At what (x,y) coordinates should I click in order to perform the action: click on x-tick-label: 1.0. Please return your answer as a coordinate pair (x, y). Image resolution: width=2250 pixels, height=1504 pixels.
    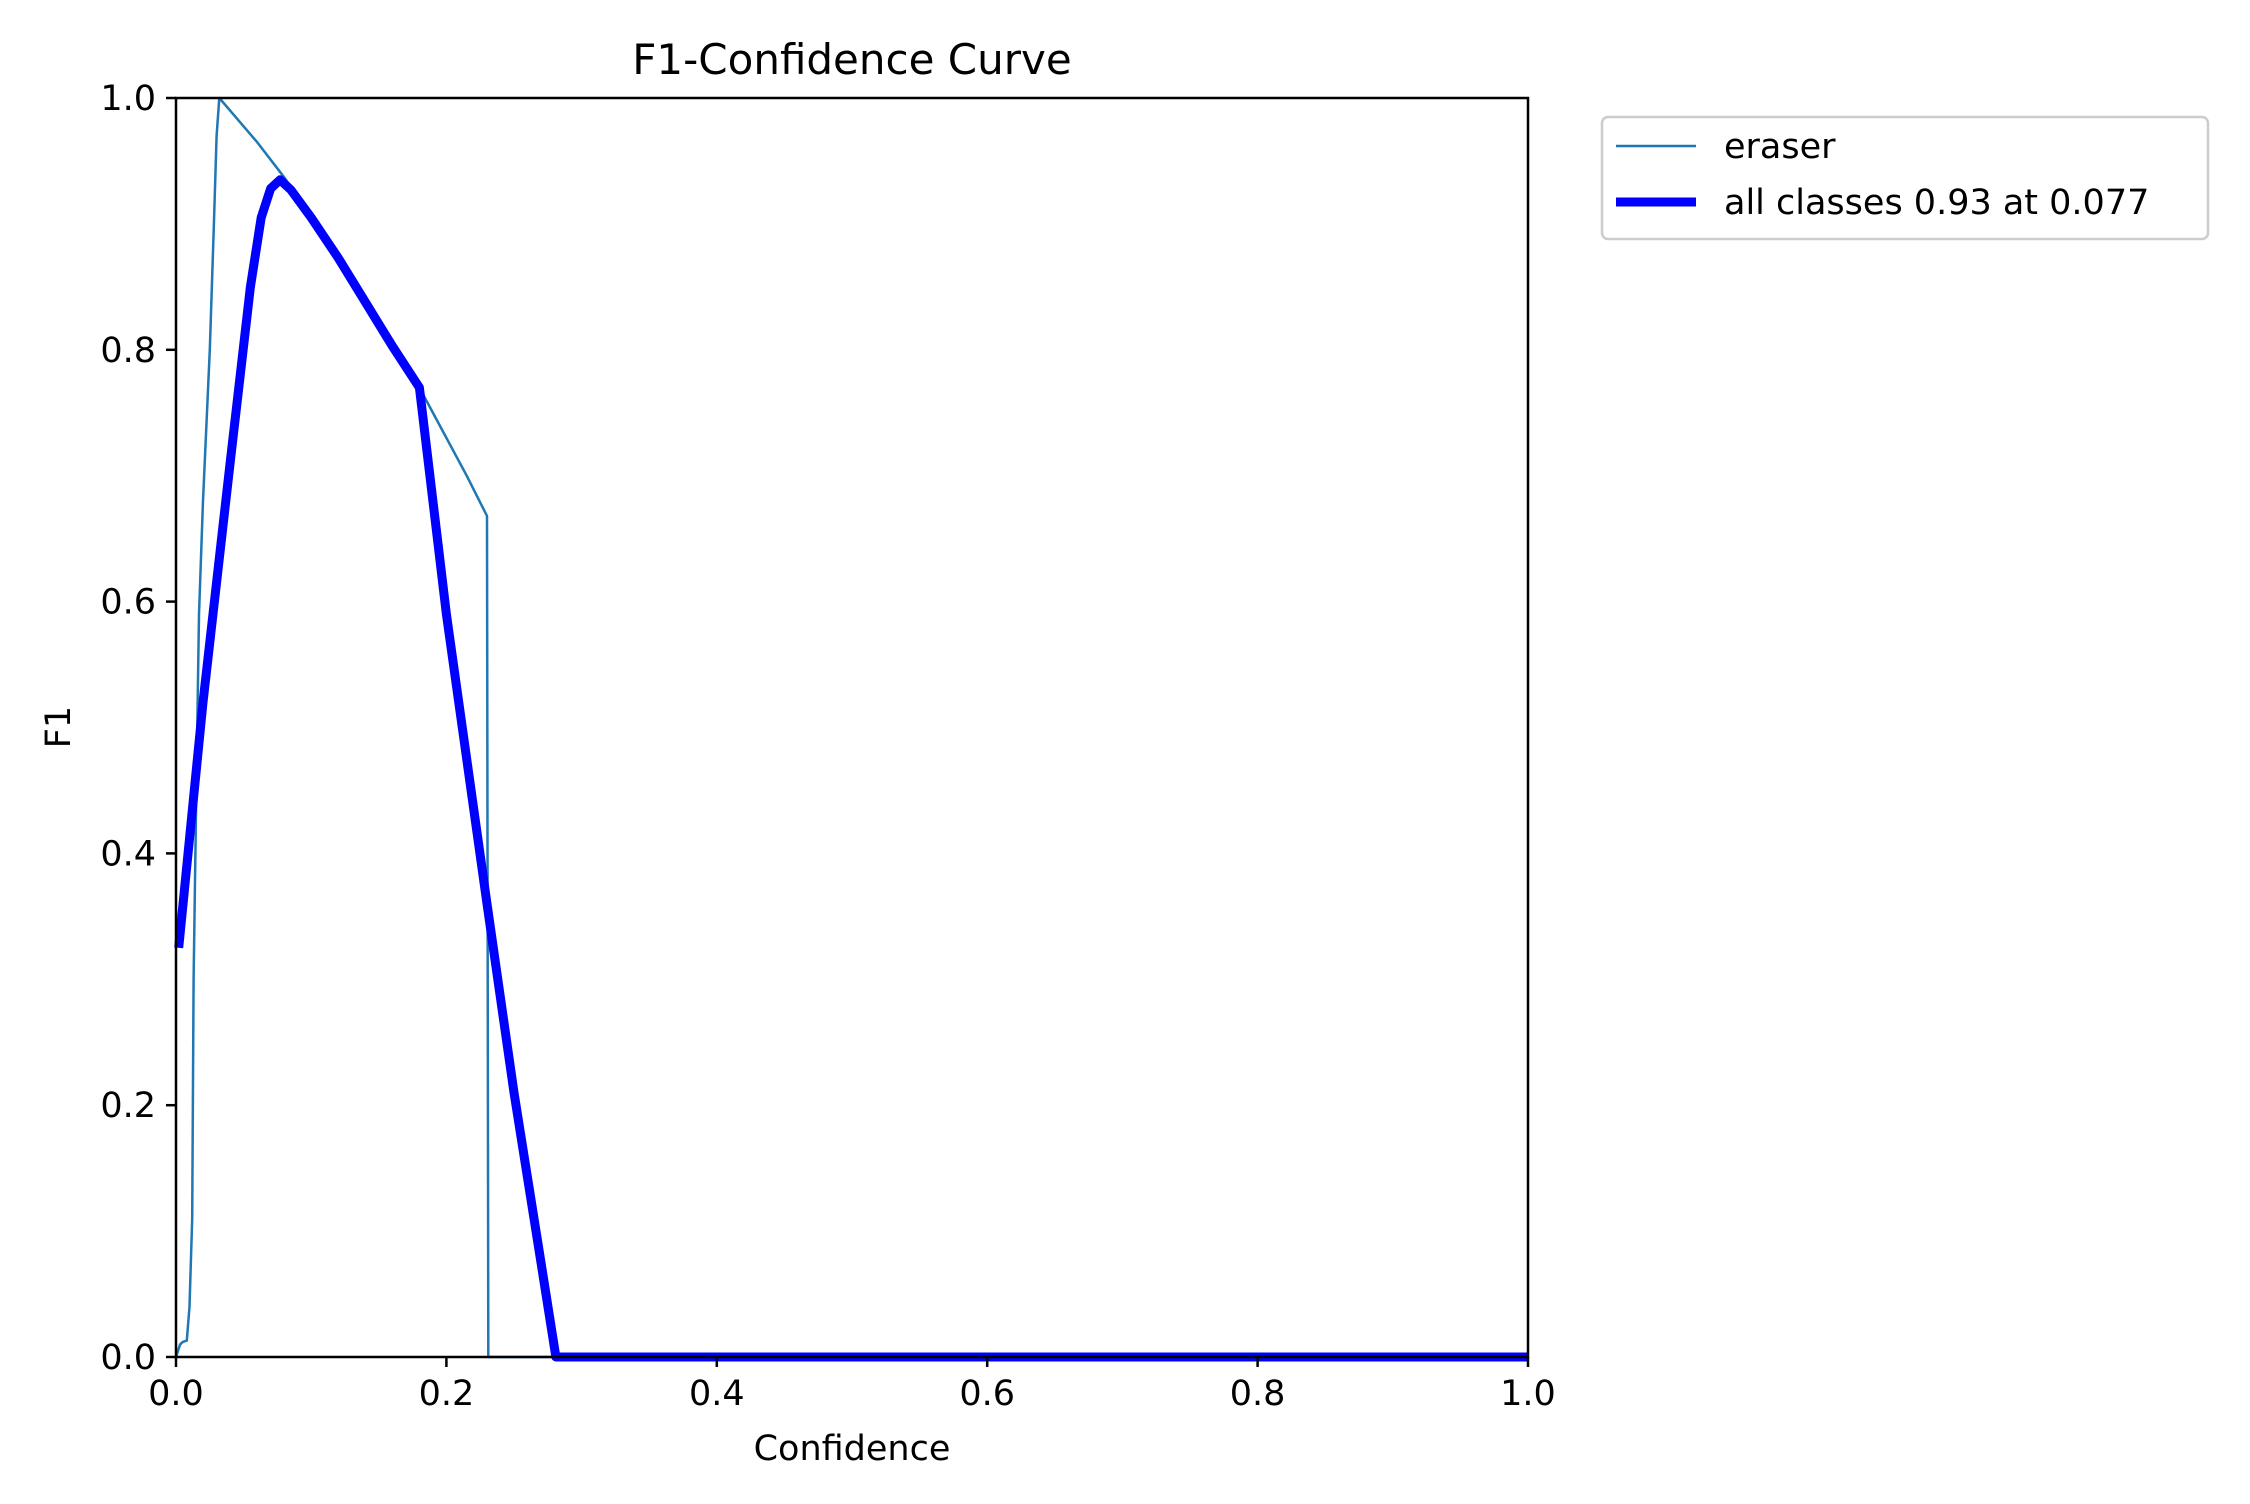
    Looking at the image, I should click on (1528, 1394).